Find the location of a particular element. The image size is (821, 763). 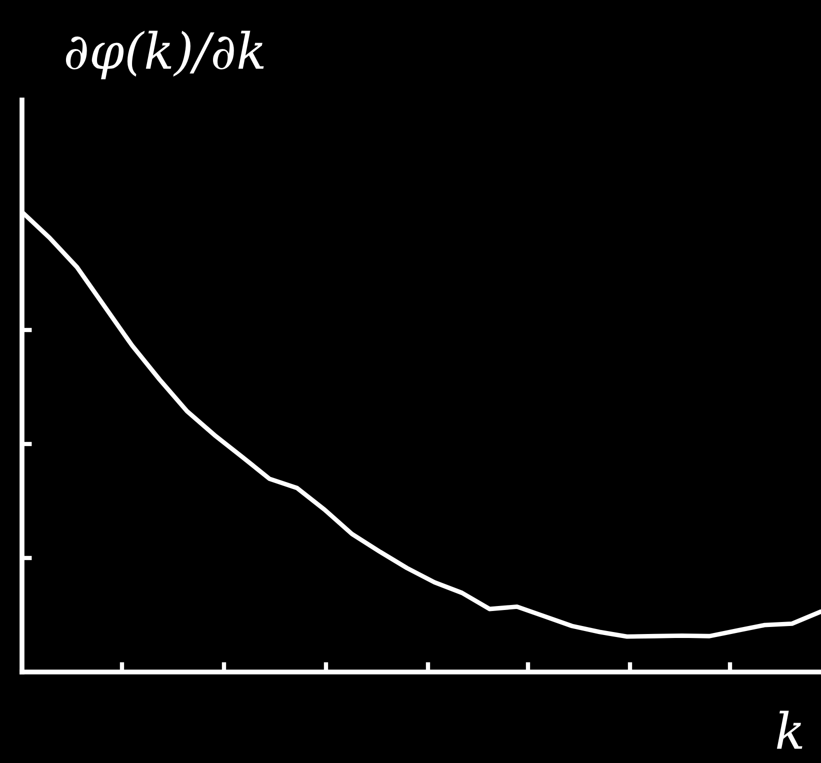

x-axis-title: k is located at coordinates (789, 729).